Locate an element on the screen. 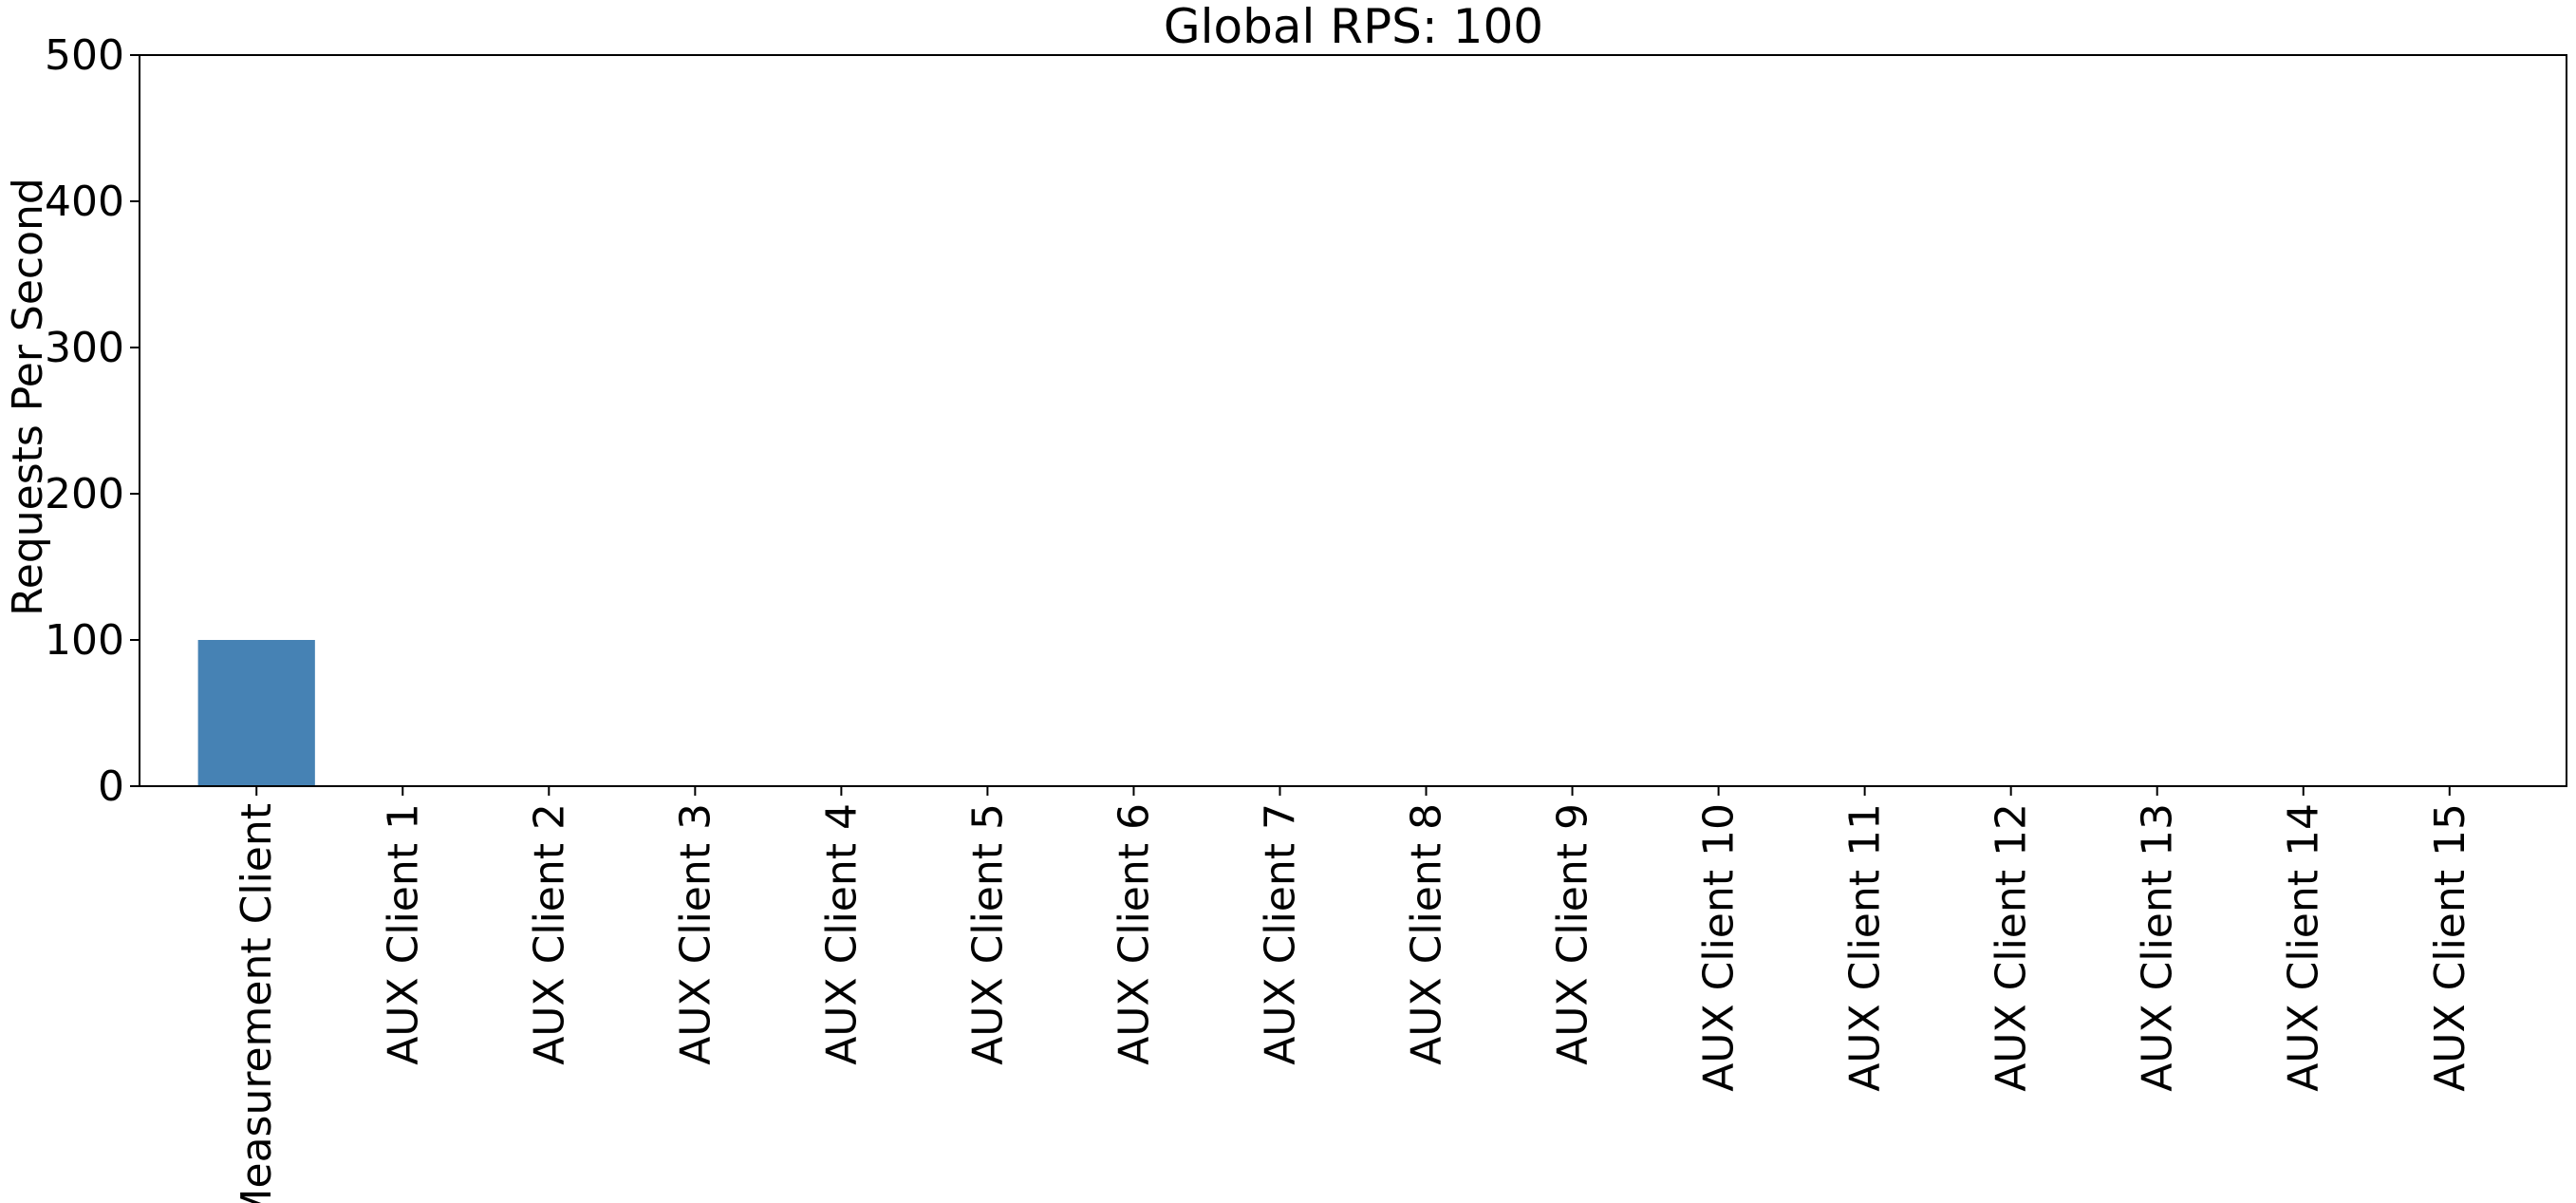 The height and width of the screenshot is (1203, 2576). x-tick-label: AUX Client 4 is located at coordinates (842, 934).